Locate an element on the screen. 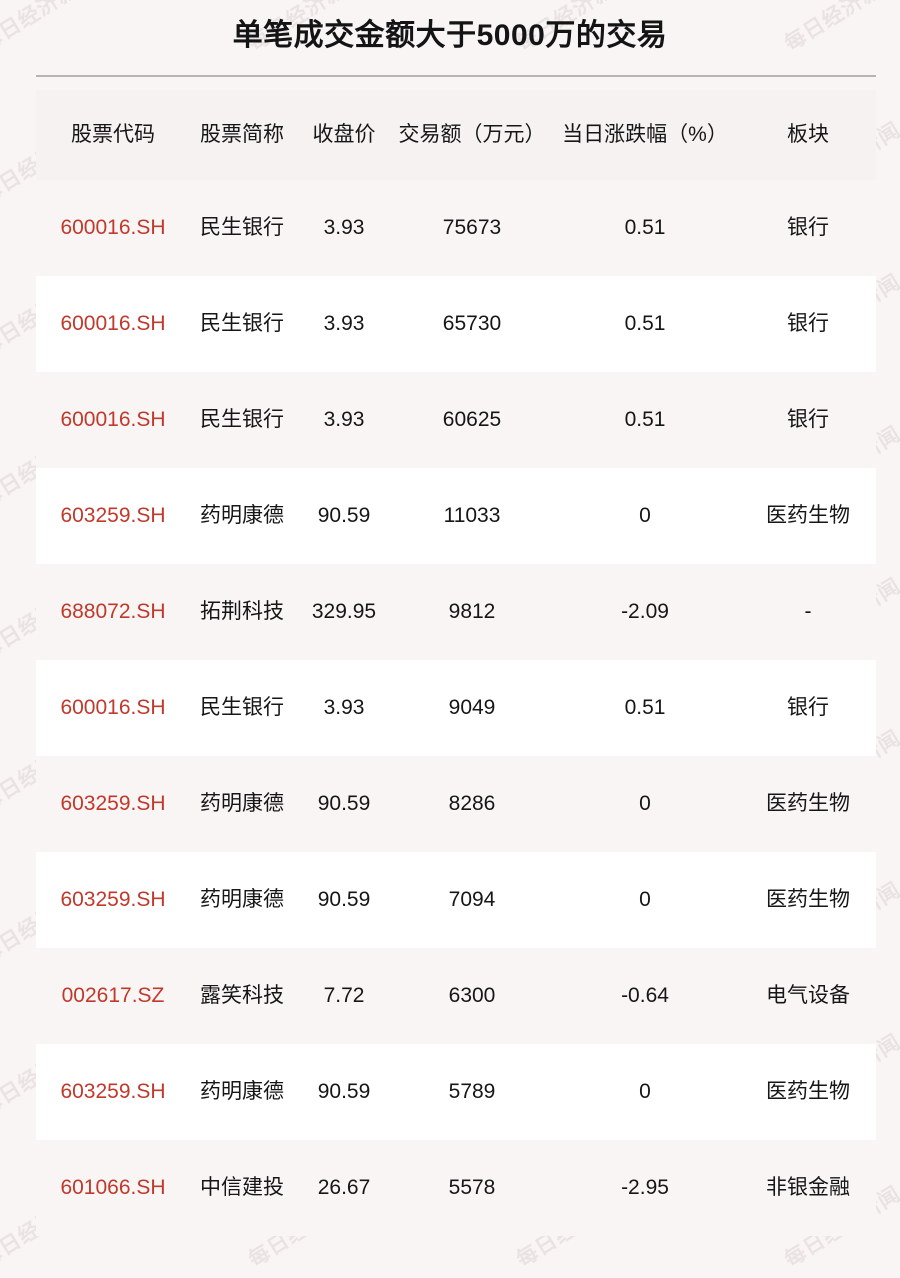 This screenshot has width=900, height=1278. cell-code: 601066.SH is located at coordinates (113, 1188).